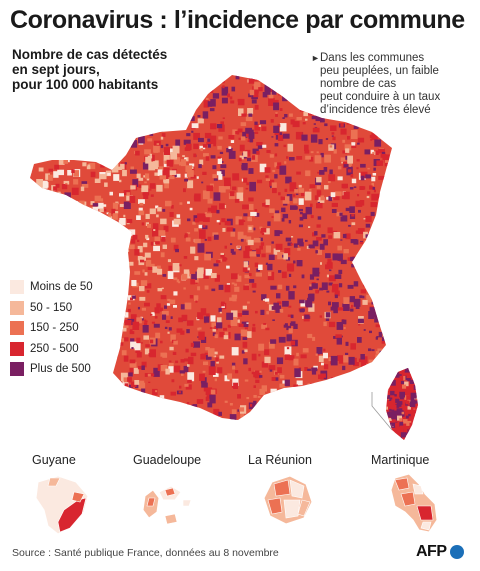  Describe the element at coordinates (400, 460) in the screenshot. I see `overseas-label-martinique: Martinique` at that location.